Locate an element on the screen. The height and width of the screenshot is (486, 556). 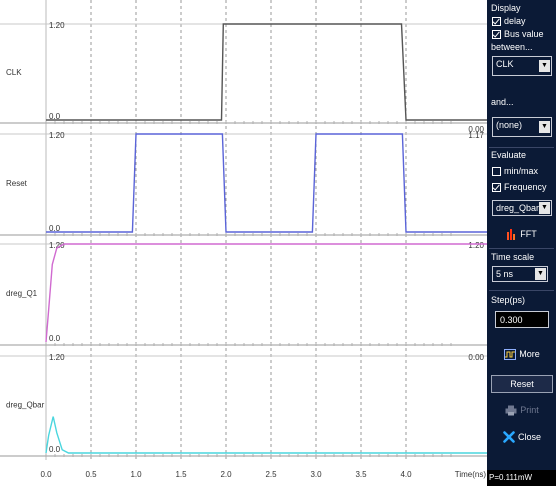
minmax-checkbox: min/max is located at coordinates (515, 171).